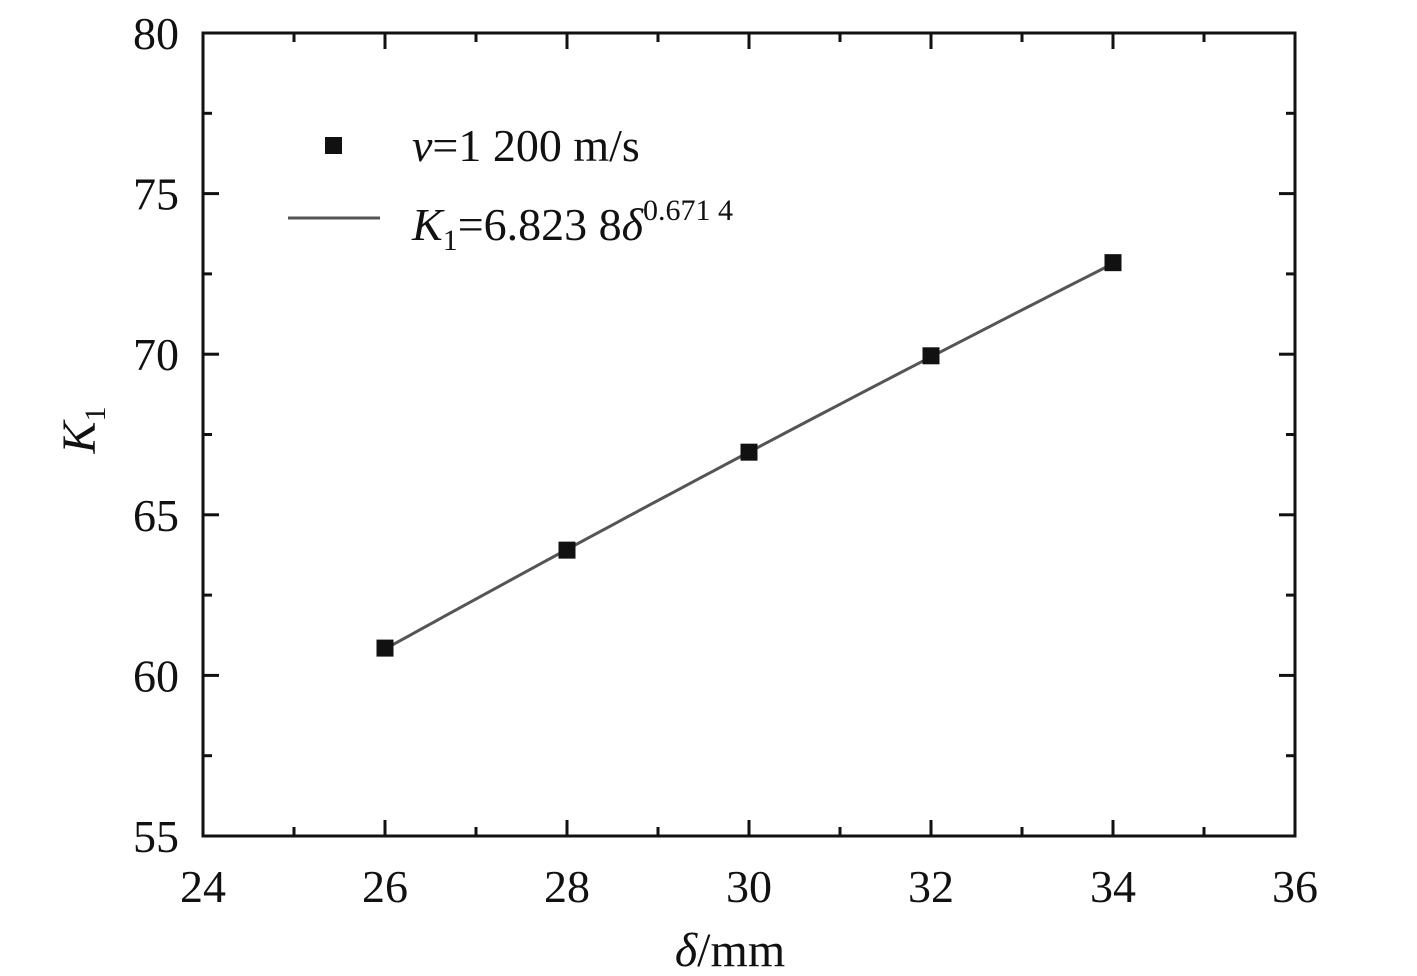 The image size is (1417, 976). Describe the element at coordinates (510, 188) in the screenshot. I see `legend: v=1 200 m/s K1=6.823 8δ0.671 4` at that location.